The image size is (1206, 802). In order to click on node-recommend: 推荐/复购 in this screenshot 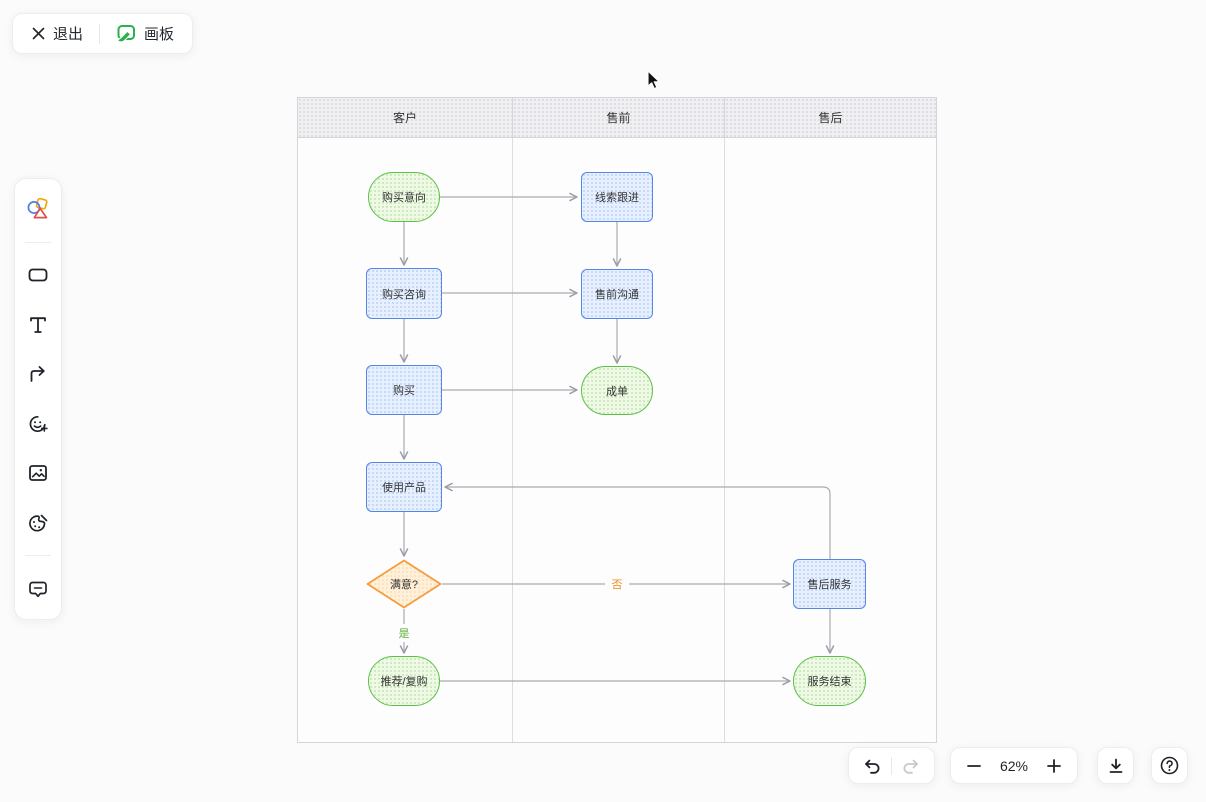, I will do `click(404, 681)`.